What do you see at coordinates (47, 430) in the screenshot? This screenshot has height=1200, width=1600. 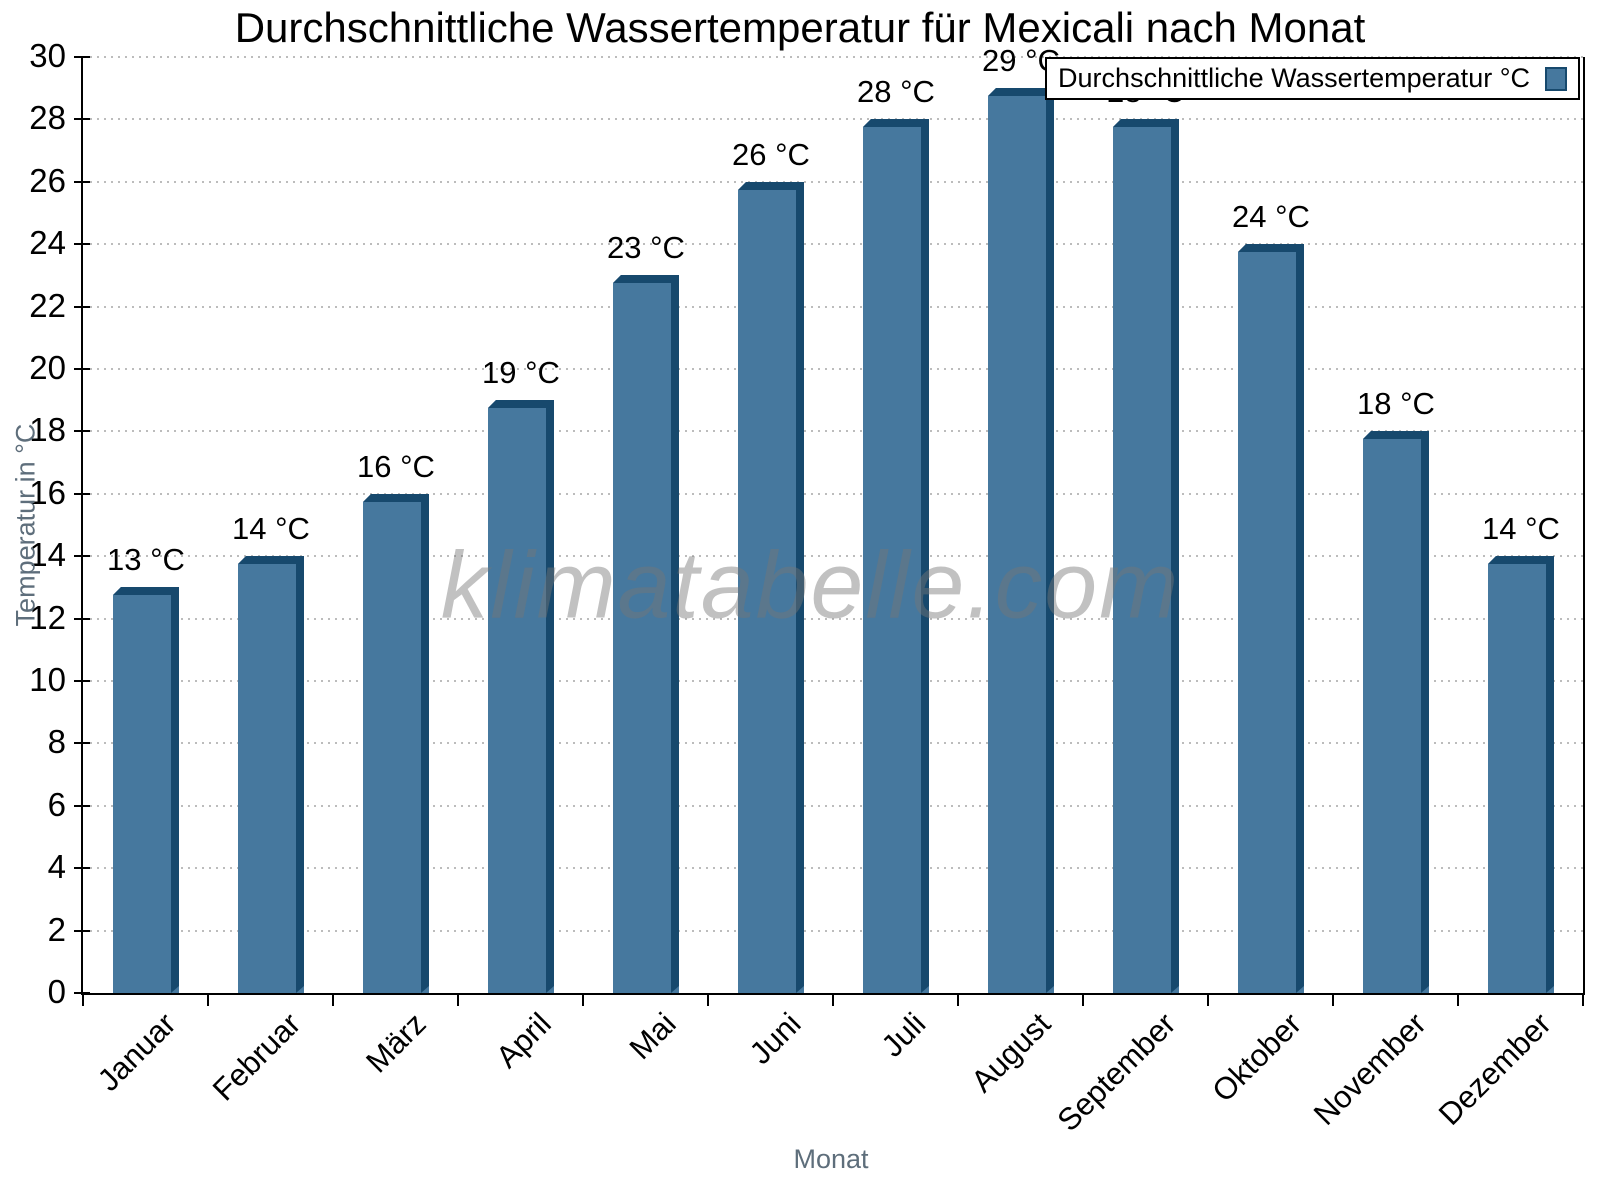 I see `y-tick-label: 18` at bounding box center [47, 430].